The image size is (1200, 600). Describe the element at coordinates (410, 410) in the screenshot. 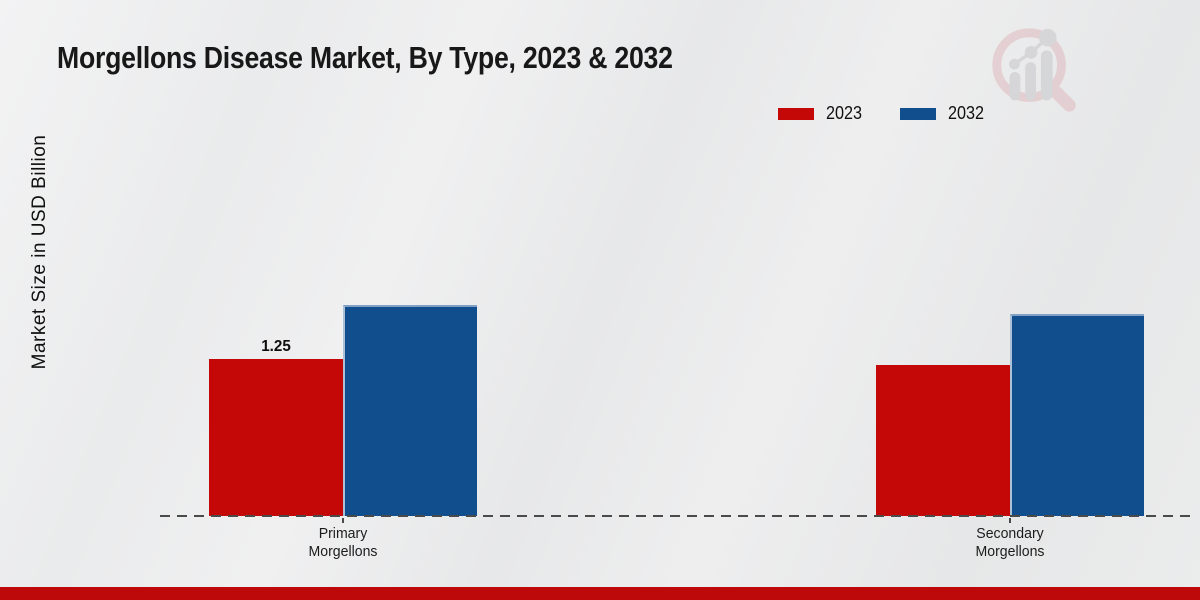

I see `bar-primary-2032` at that location.